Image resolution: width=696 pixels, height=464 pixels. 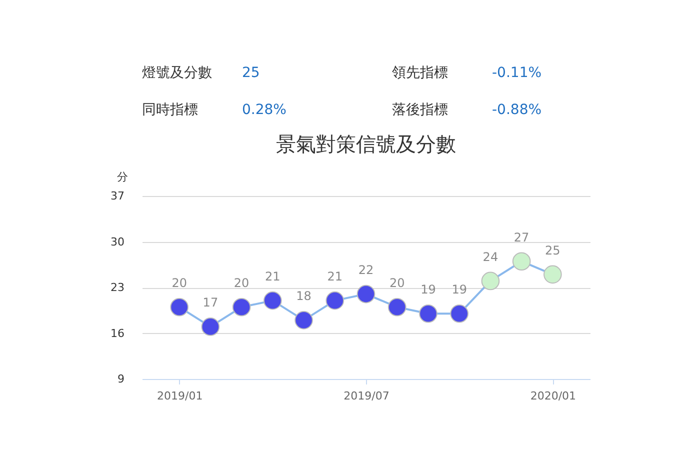 I want to click on data-label: 22, so click(x=366, y=270).